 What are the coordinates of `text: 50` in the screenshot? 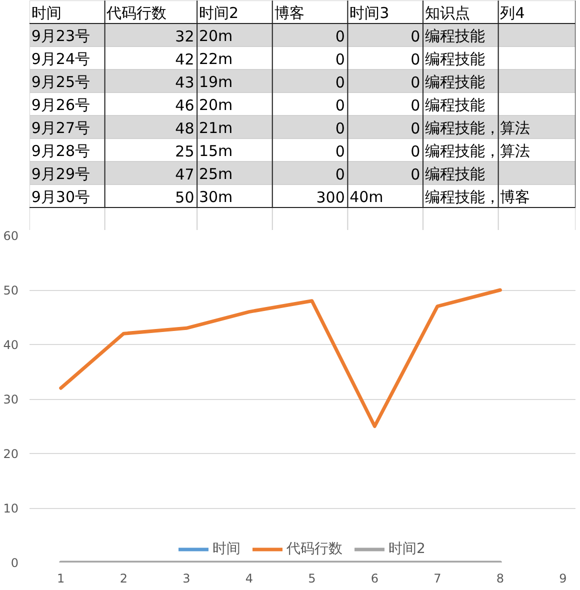 It's located at (184, 197).